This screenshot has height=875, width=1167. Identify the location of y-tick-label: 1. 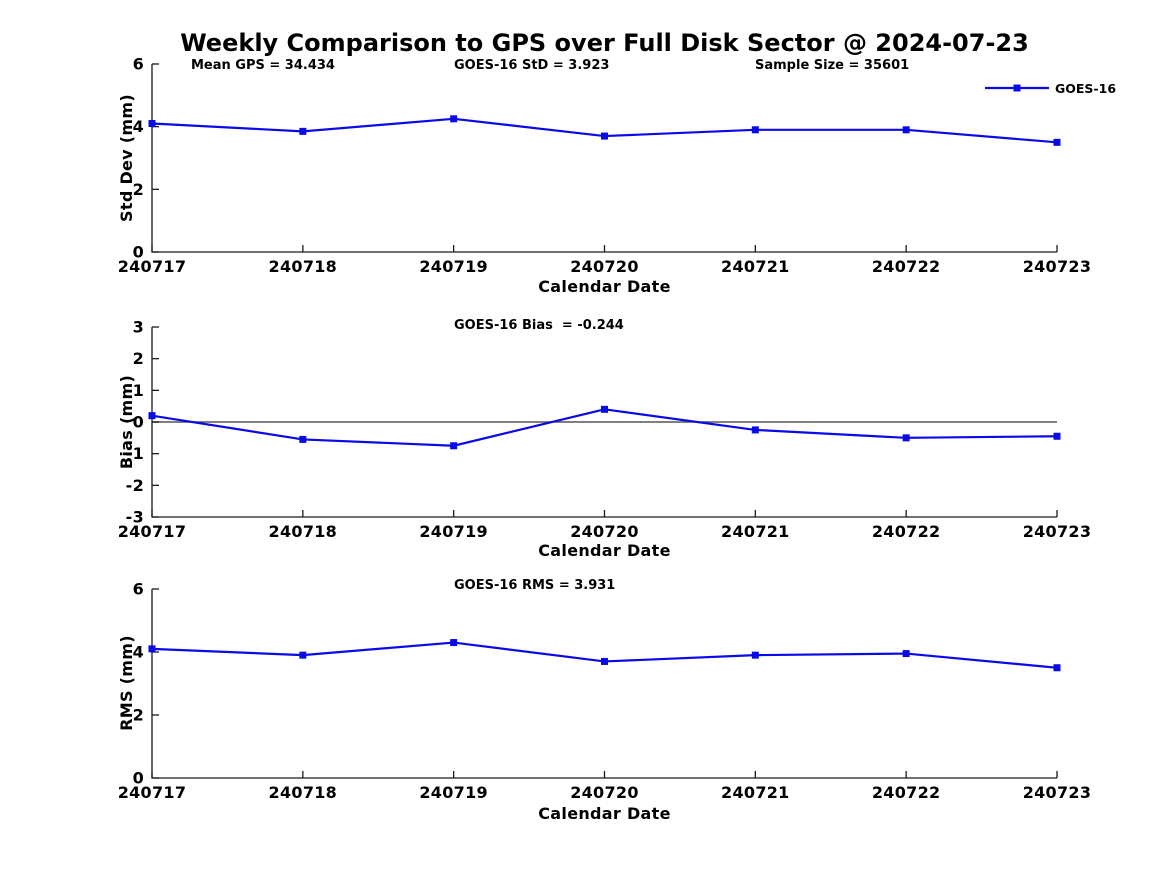
(138, 390).